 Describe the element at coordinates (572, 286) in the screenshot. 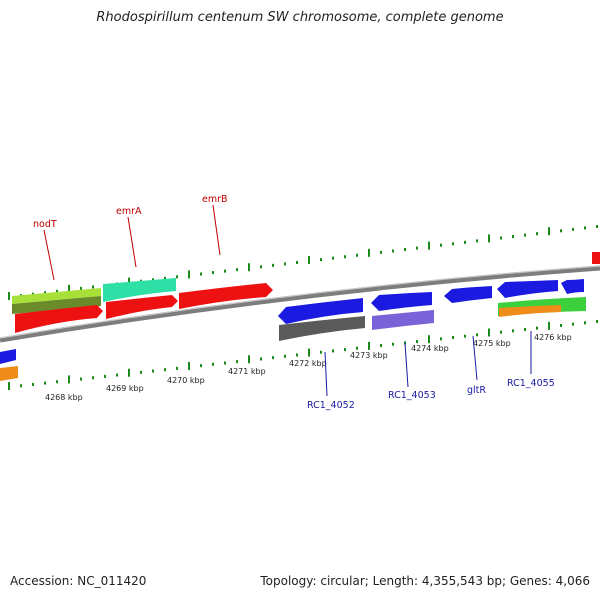

I see `gene-RC1_4056-arrow` at that location.